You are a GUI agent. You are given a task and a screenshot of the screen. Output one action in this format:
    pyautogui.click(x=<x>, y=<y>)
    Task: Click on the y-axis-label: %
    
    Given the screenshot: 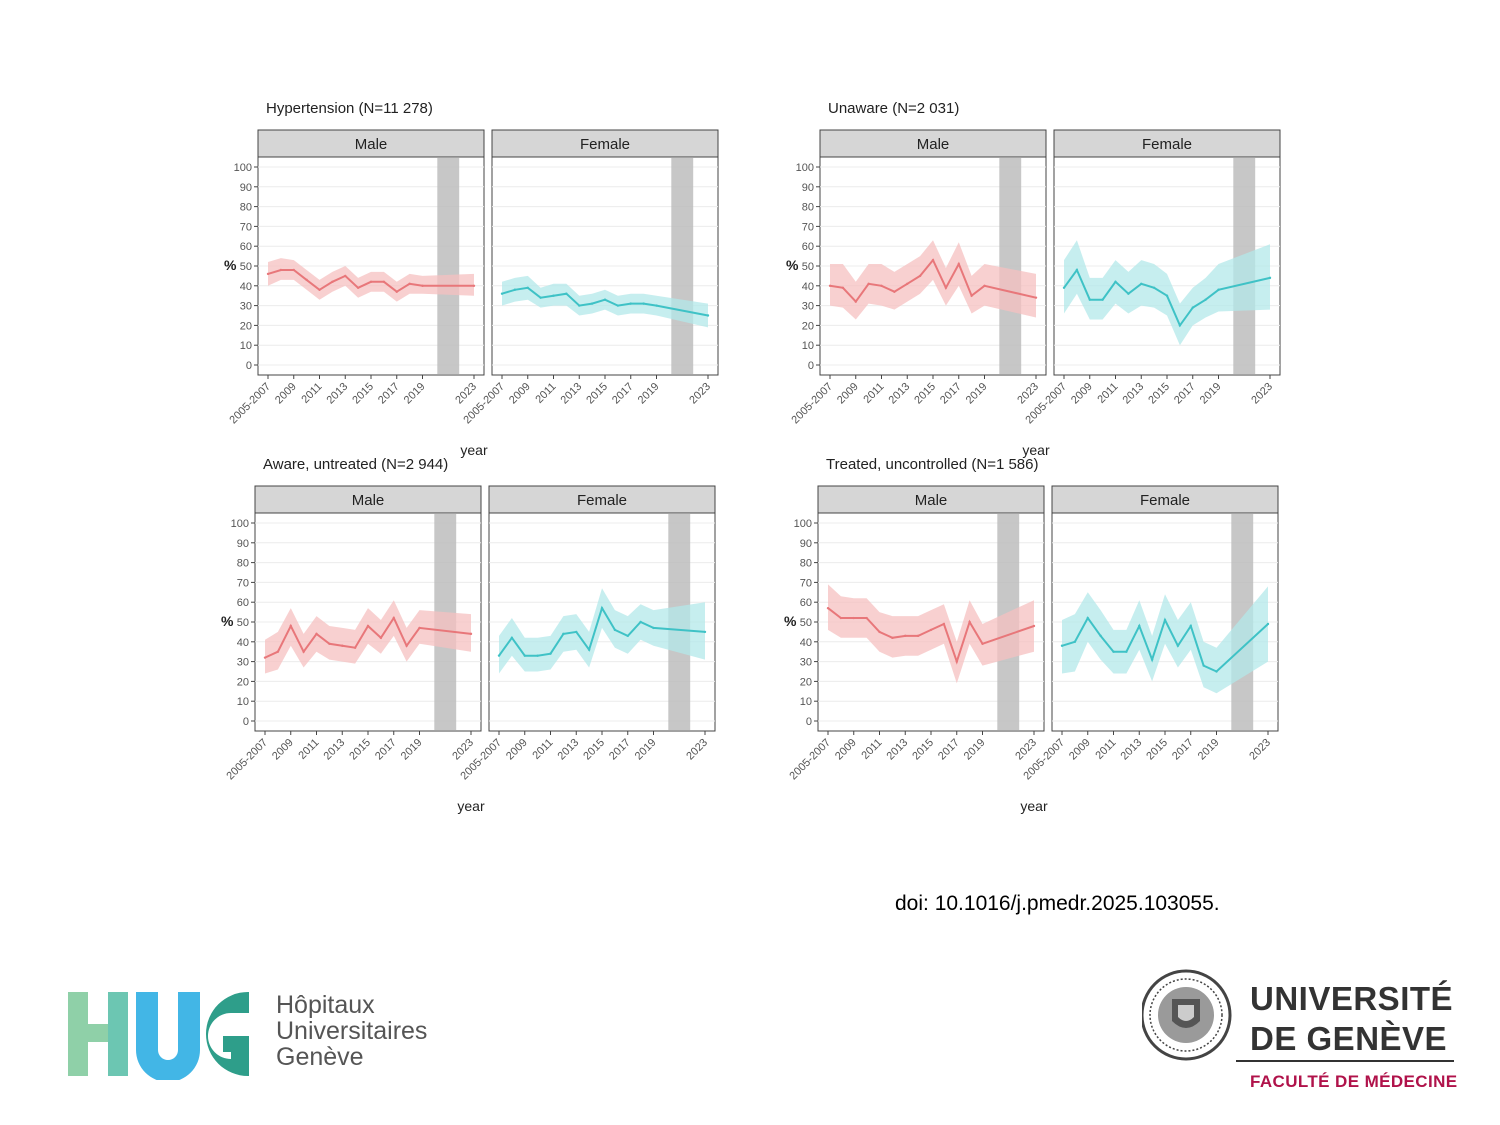 What is the action you would take?
    pyautogui.click(x=227, y=621)
    